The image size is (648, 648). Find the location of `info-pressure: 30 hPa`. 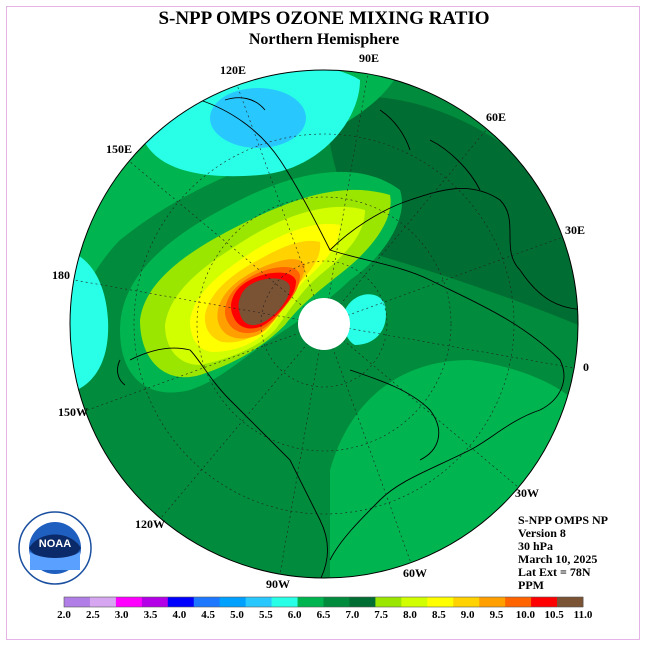

info-pressure: 30 hPa is located at coordinates (536, 546).